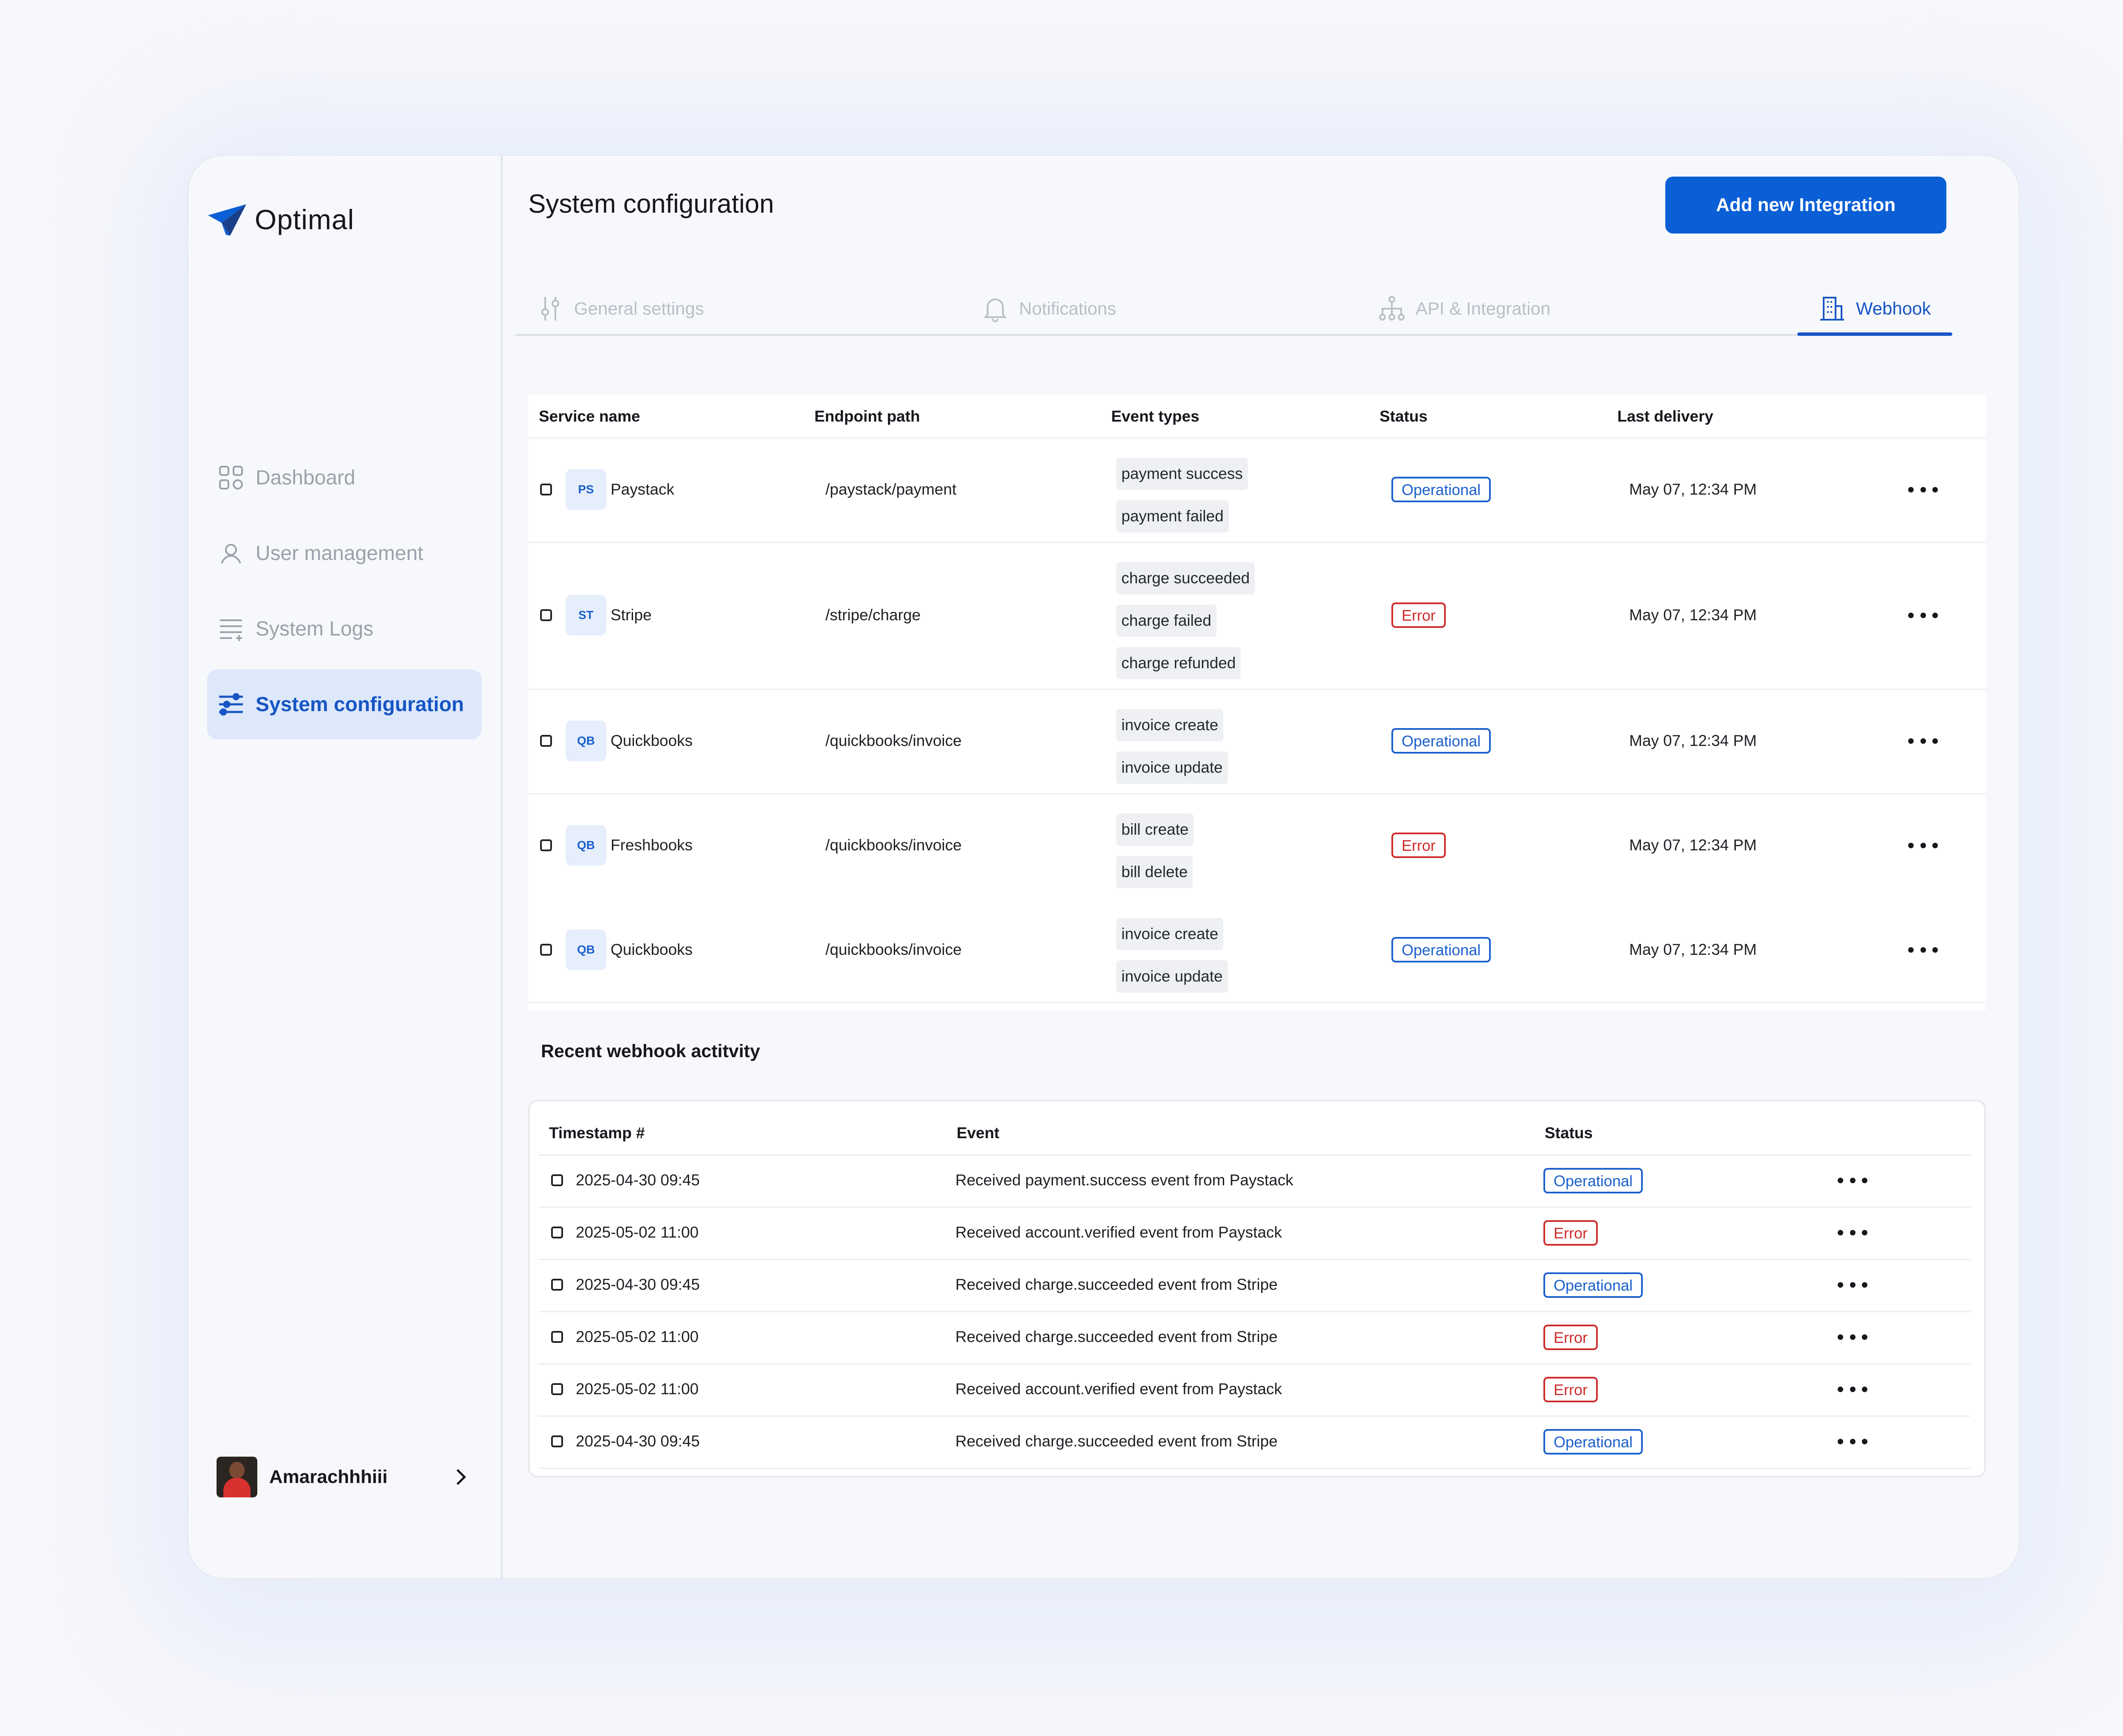 The image size is (2123, 1736). I want to click on tab-general-settings: General settings, so click(620, 309).